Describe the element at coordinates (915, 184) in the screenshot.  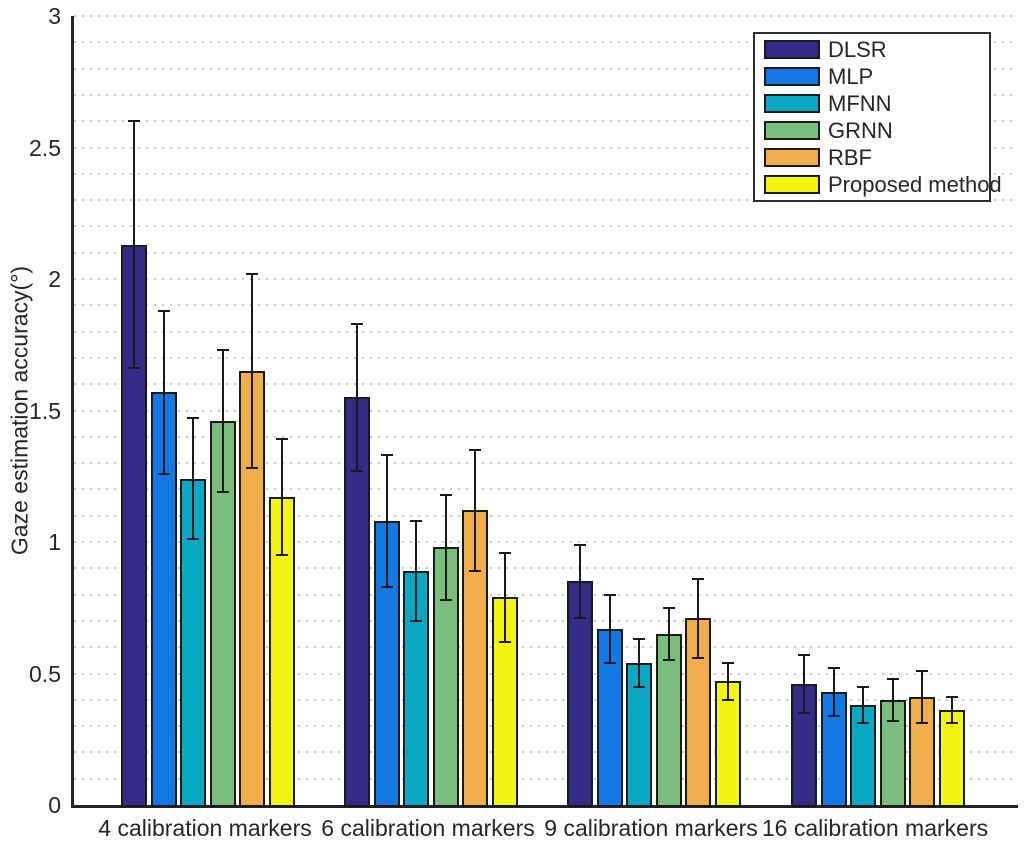
I see `legend-label: Proposed method` at that location.